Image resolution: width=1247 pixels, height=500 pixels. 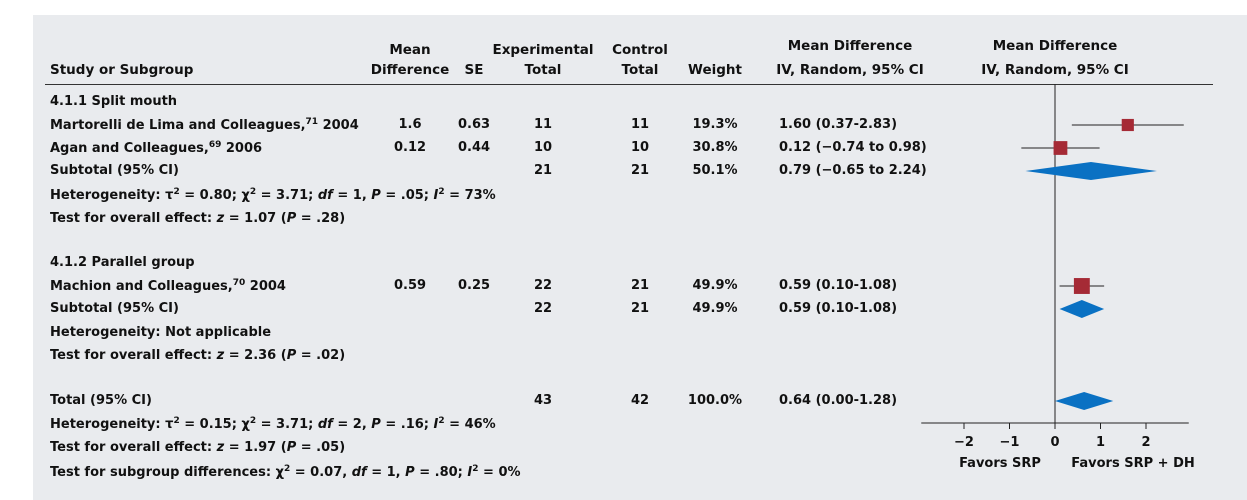 I want to click on subtotal-exp-total: 22, so click(x=543, y=308).